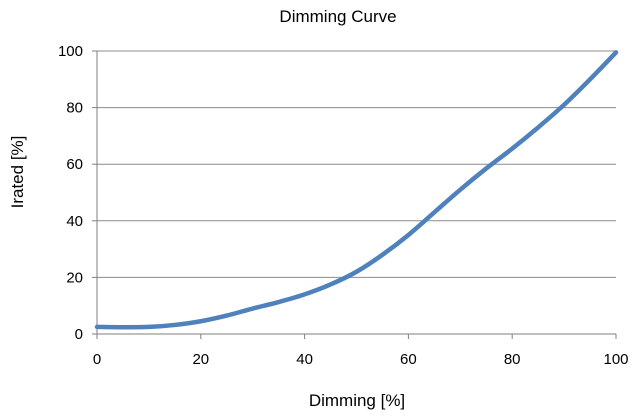  Describe the element at coordinates (17, 172) in the screenshot. I see `y-axis-label: Irated [%]` at that location.